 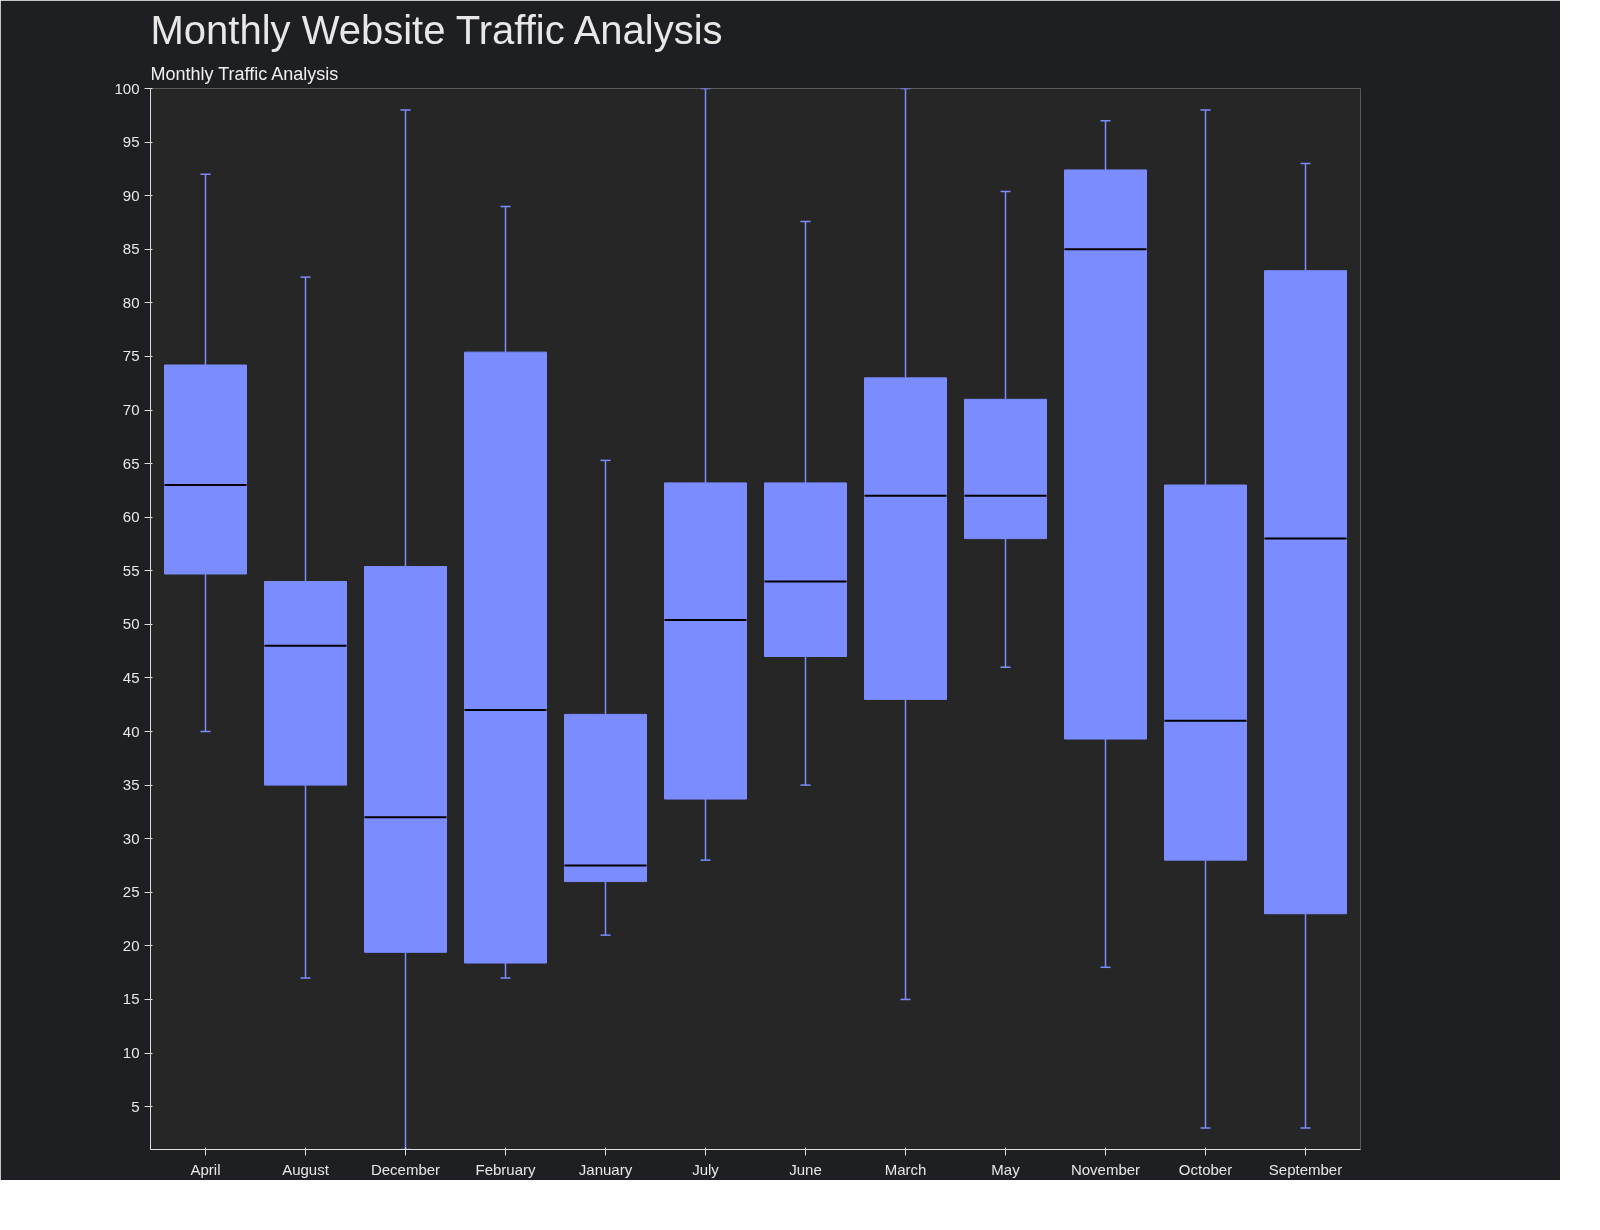 I want to click on x-tick-label: August, so click(x=306, y=1169).